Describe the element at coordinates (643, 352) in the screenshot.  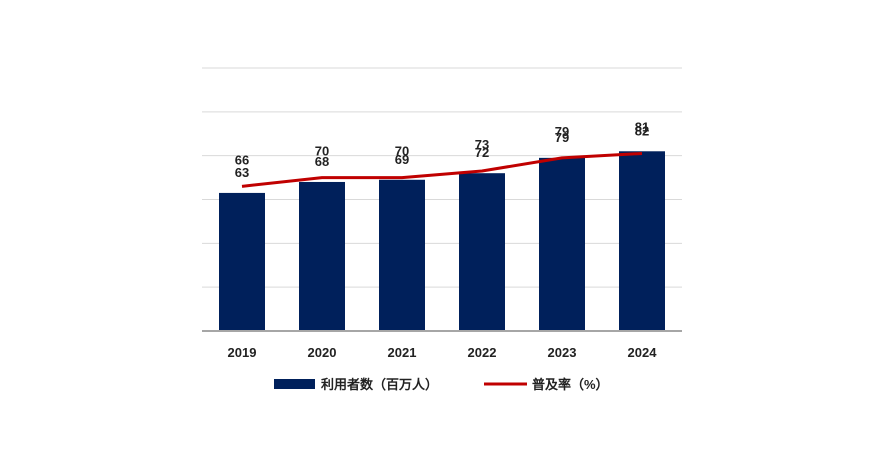
I see `x-tick-label: 2024` at that location.